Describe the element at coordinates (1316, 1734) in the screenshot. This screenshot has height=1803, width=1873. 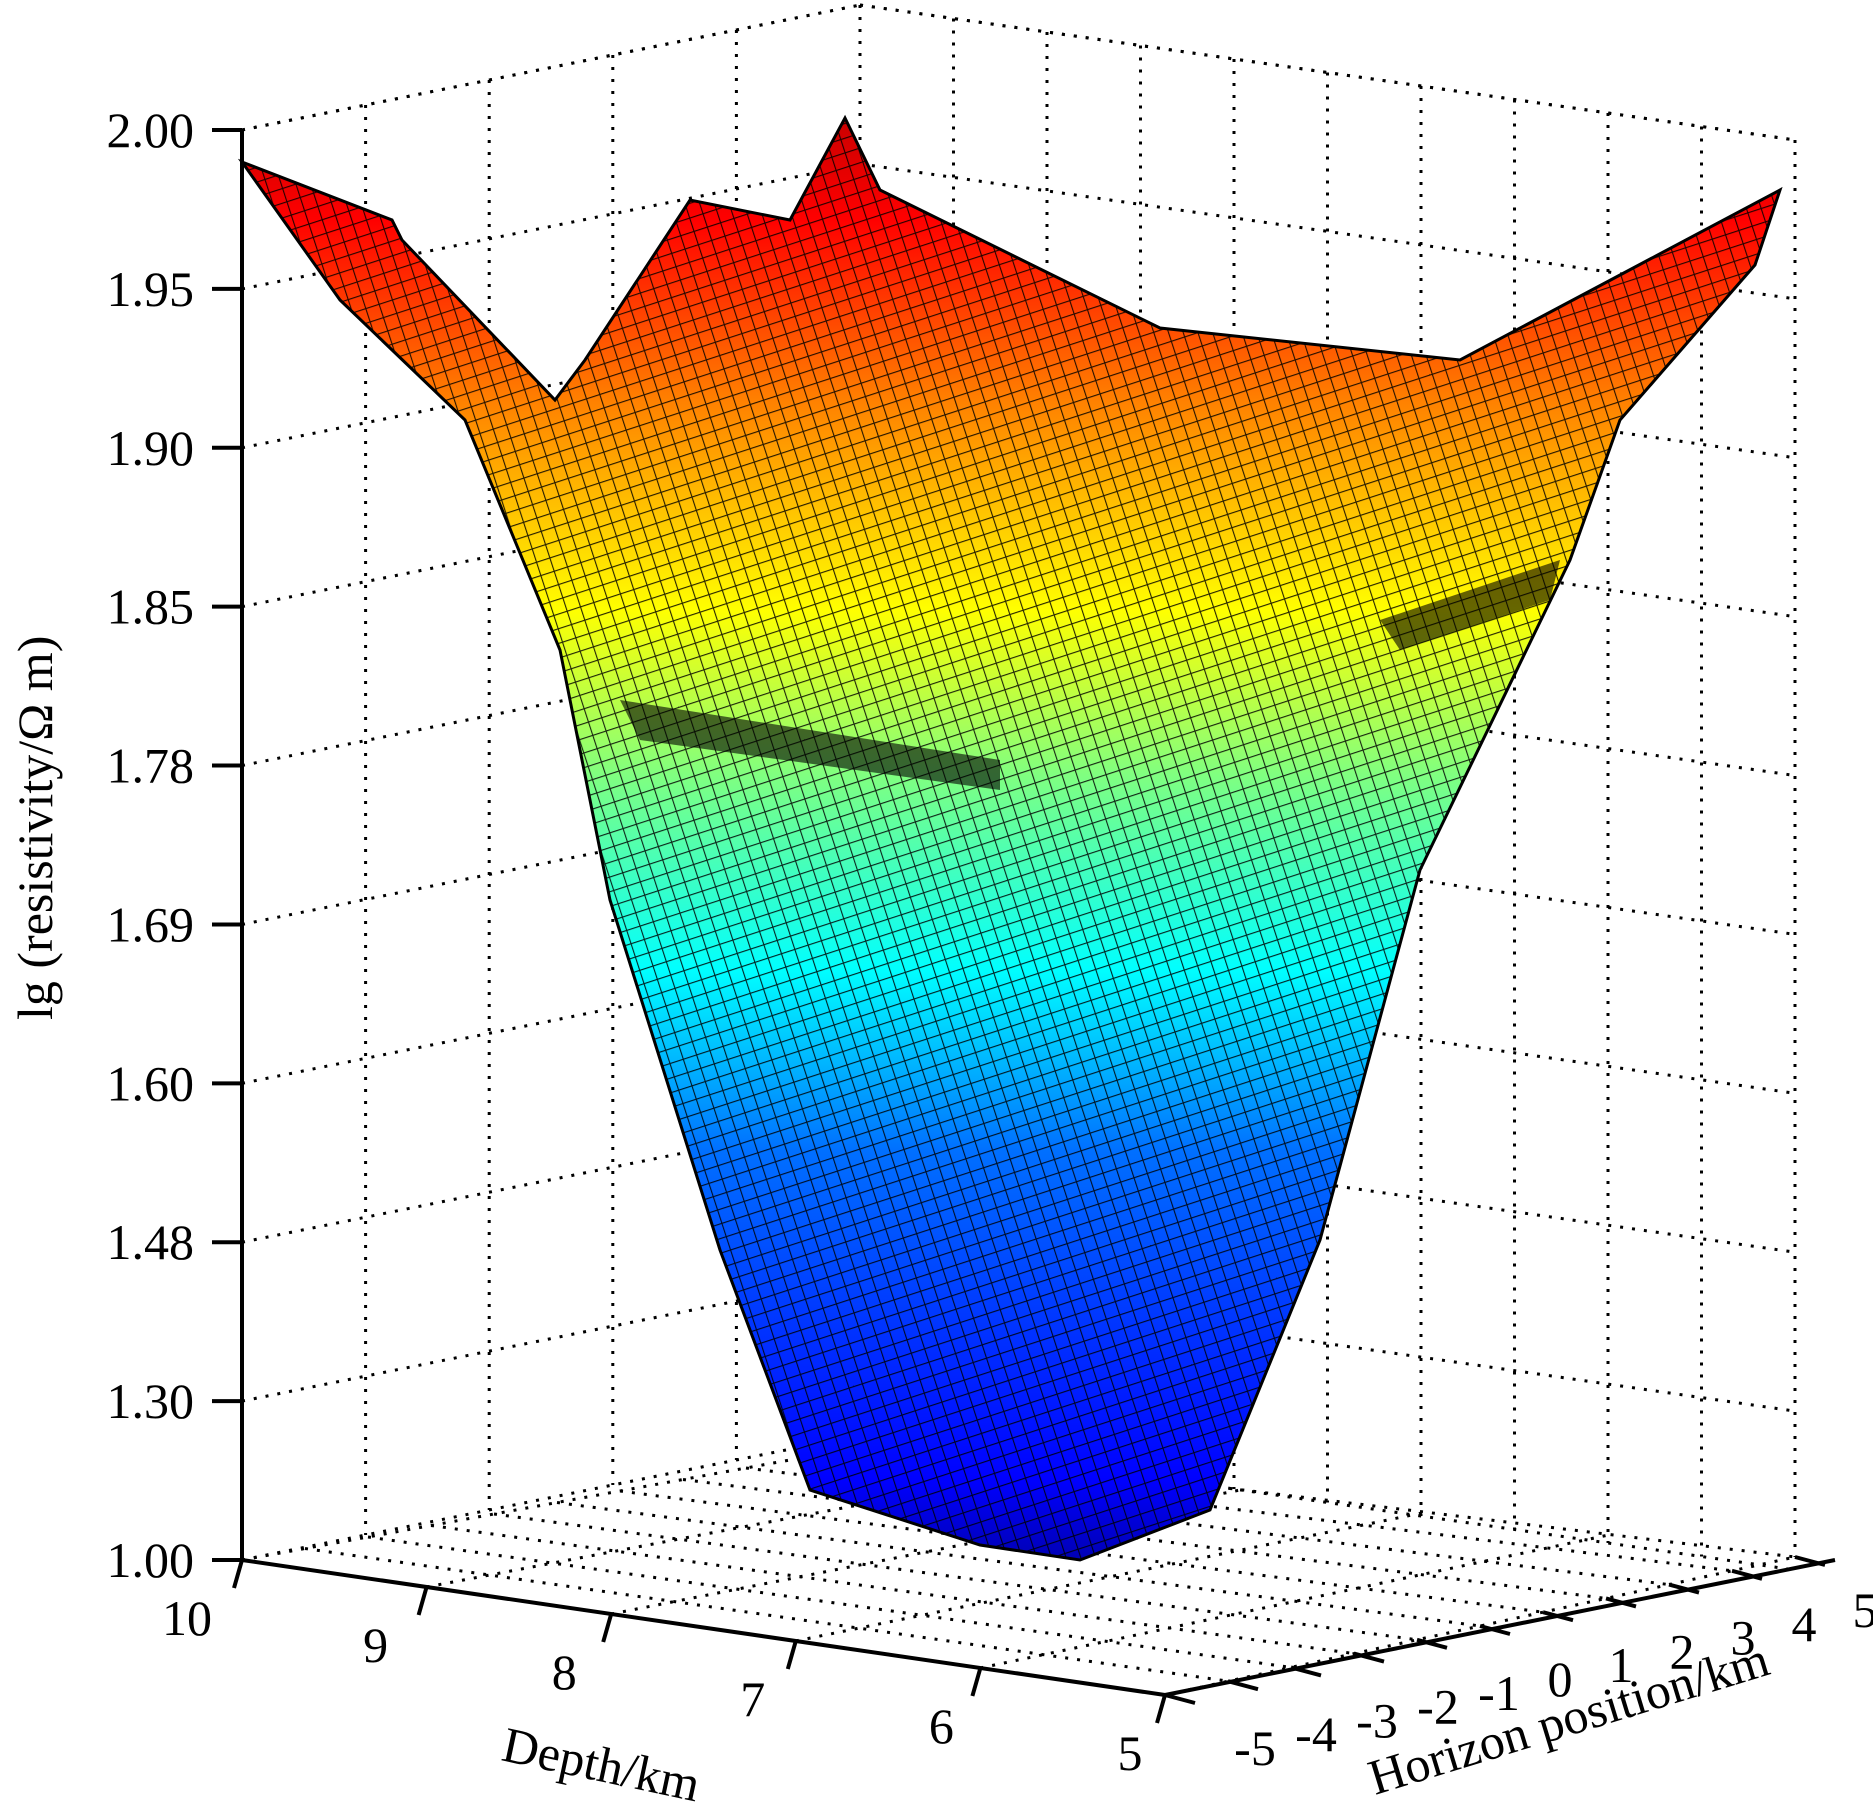
I see `horizon-tick-label: -4` at that location.